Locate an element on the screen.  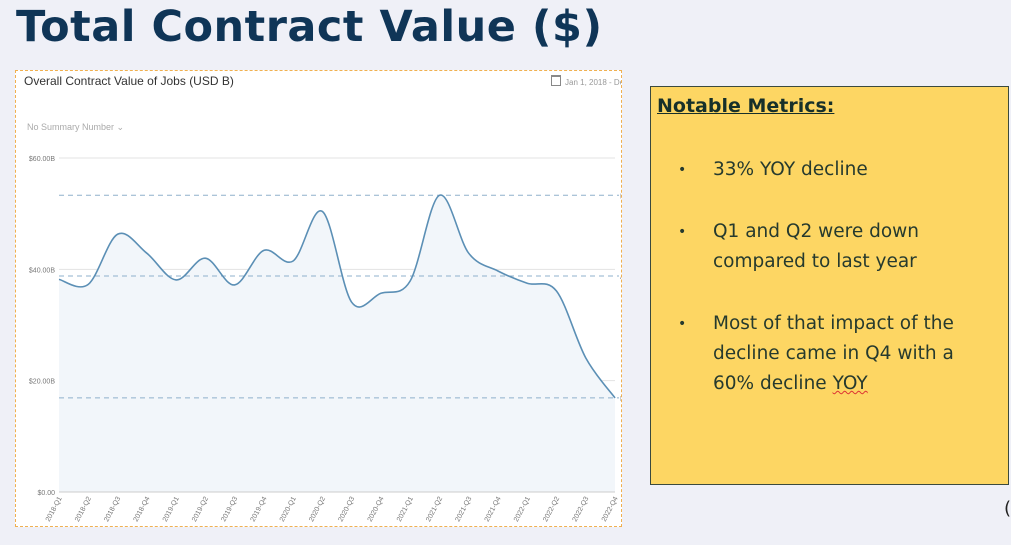
y-tick-label: $20.00B is located at coordinates (42, 382).